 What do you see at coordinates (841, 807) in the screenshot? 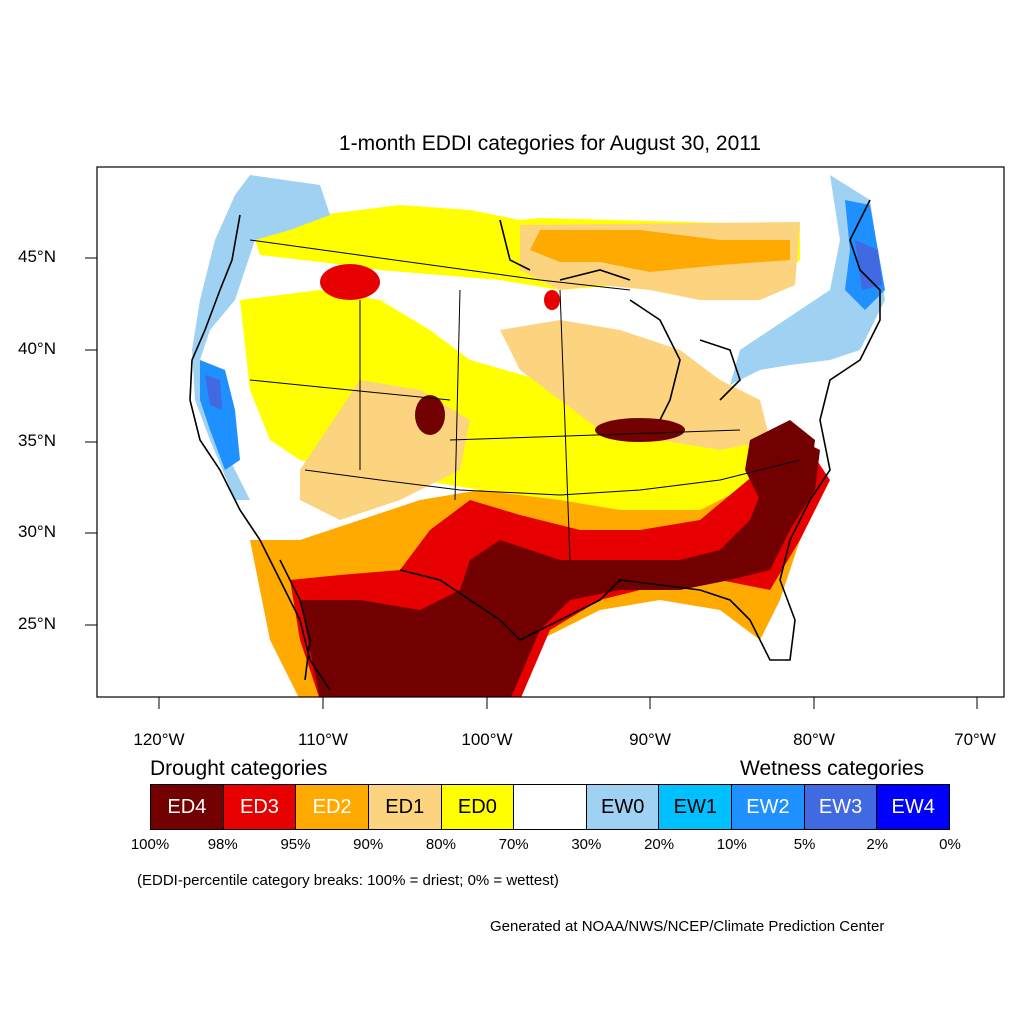
I see `legend-box-ew3: EW3` at bounding box center [841, 807].